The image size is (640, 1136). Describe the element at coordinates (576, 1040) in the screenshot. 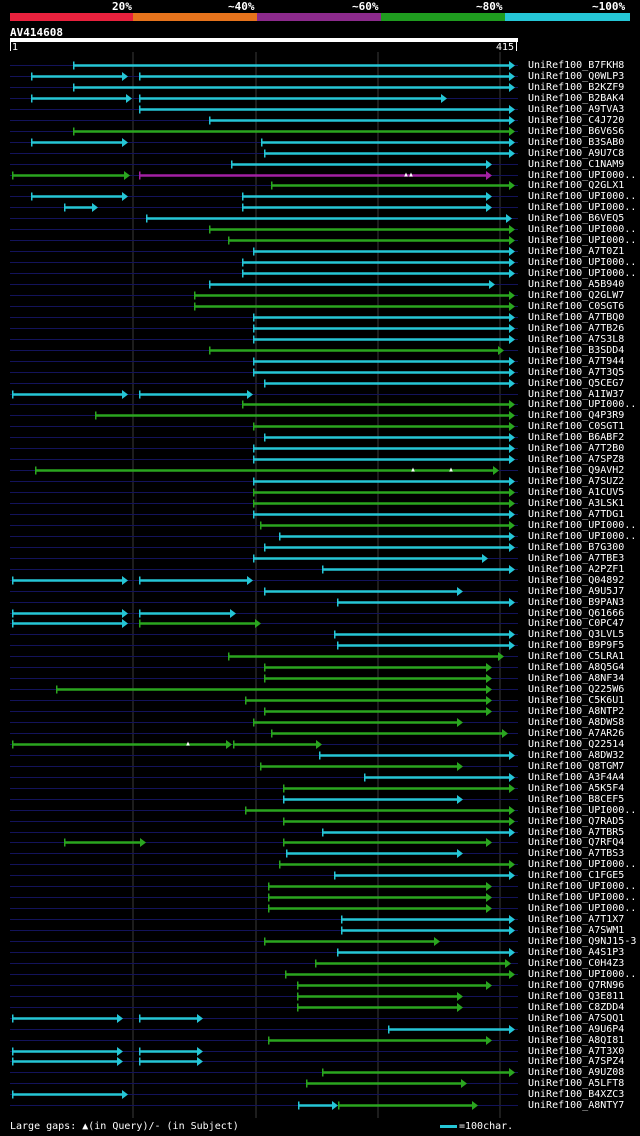

I see `hit-label: UniRef100_A8QI81` at that location.